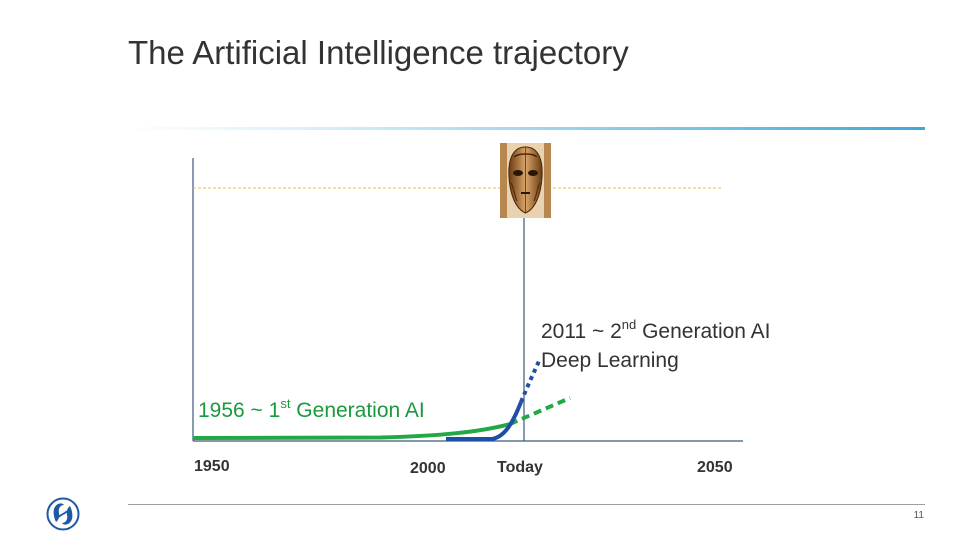 The height and width of the screenshot is (540, 960). What do you see at coordinates (520, 467) in the screenshot?
I see `tick-today: Today` at bounding box center [520, 467].